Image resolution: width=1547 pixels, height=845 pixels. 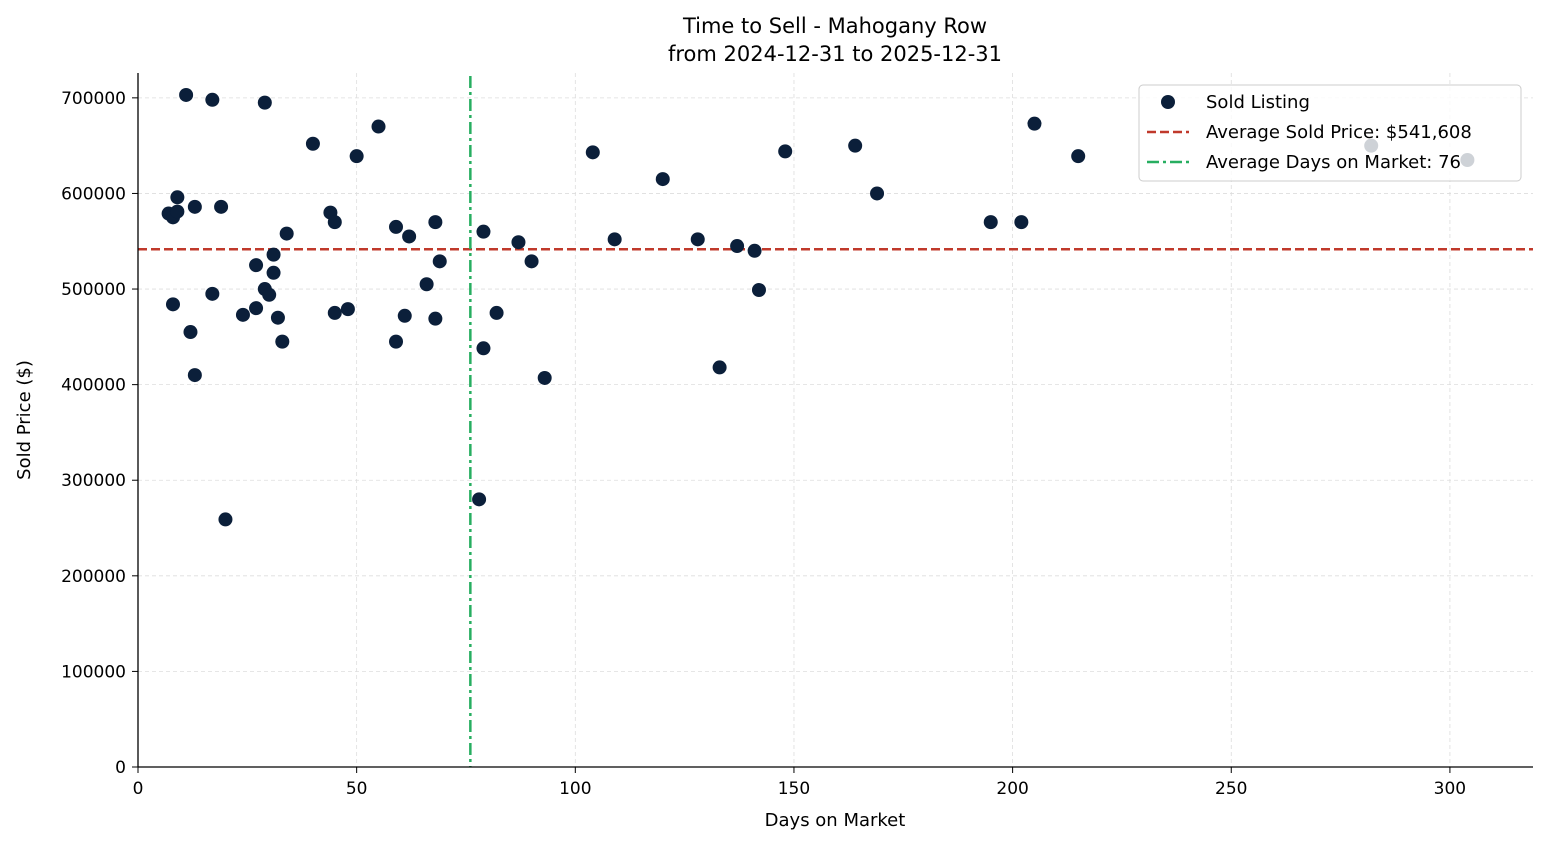 What do you see at coordinates (1333, 162) in the screenshot?
I see `legend-avg-days: Average Days on Market: 76` at bounding box center [1333, 162].